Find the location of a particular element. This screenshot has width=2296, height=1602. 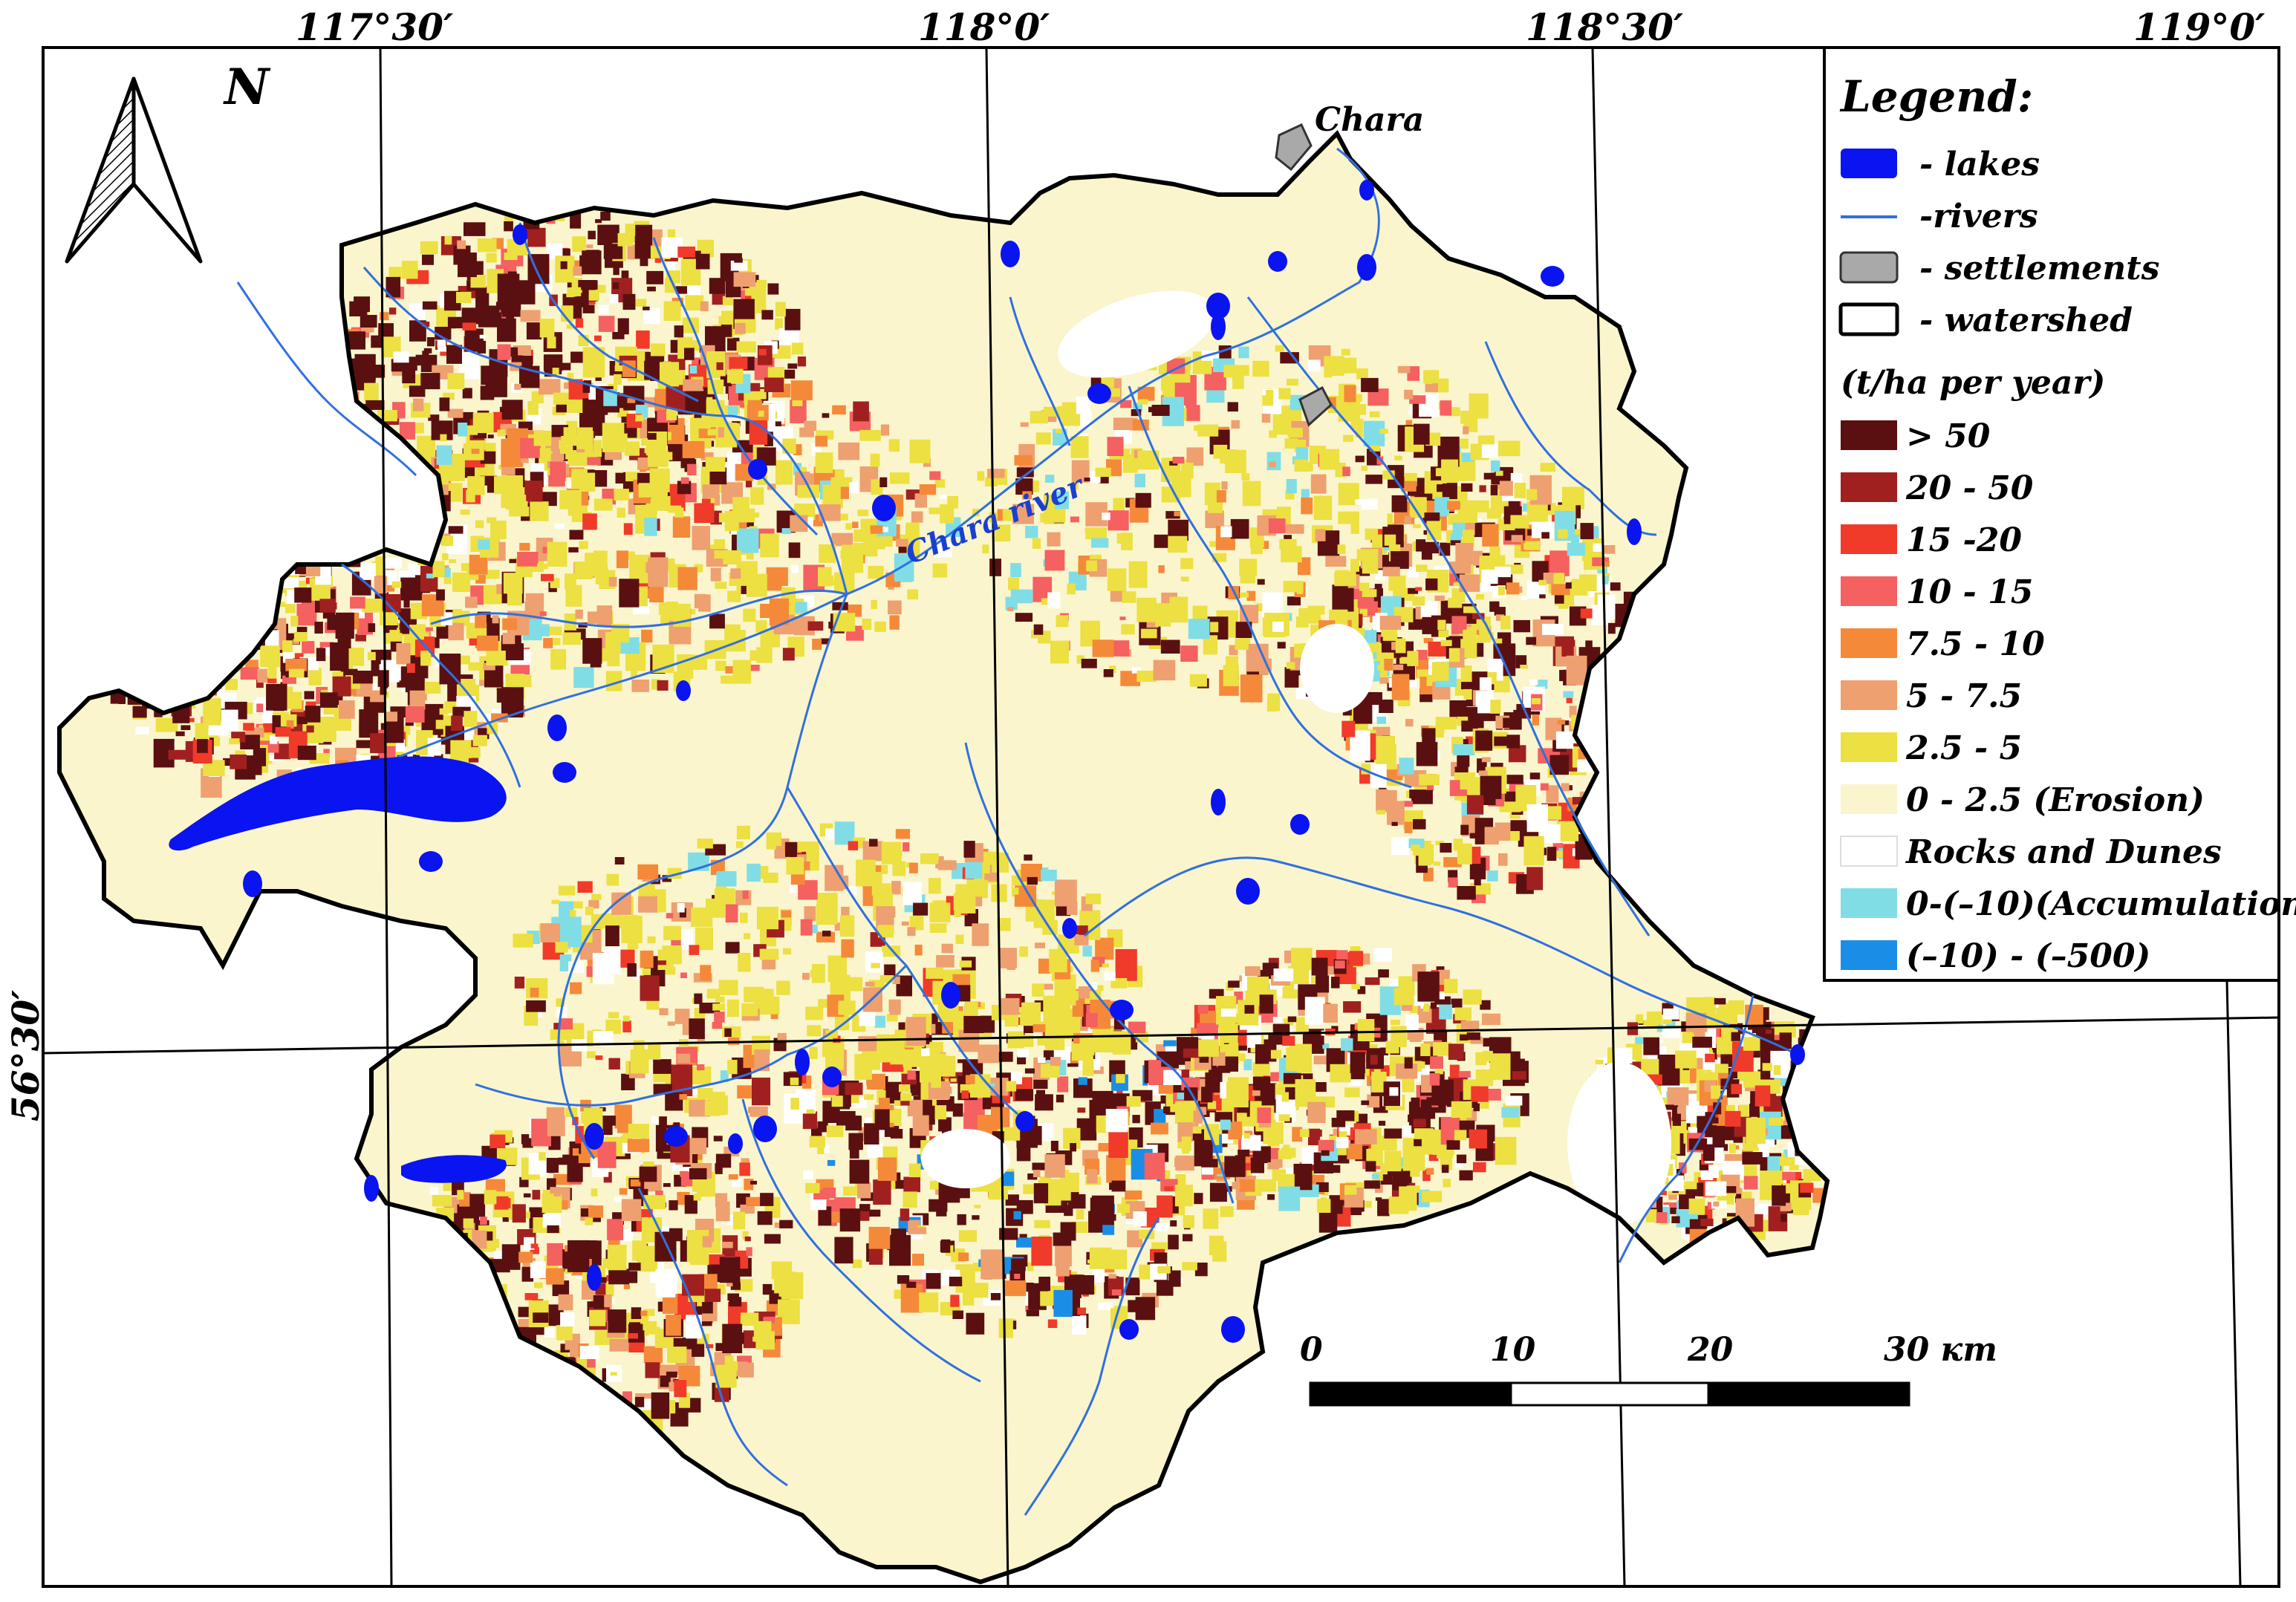

legend-class-label-2: 15 -20 is located at coordinates (1964, 540).